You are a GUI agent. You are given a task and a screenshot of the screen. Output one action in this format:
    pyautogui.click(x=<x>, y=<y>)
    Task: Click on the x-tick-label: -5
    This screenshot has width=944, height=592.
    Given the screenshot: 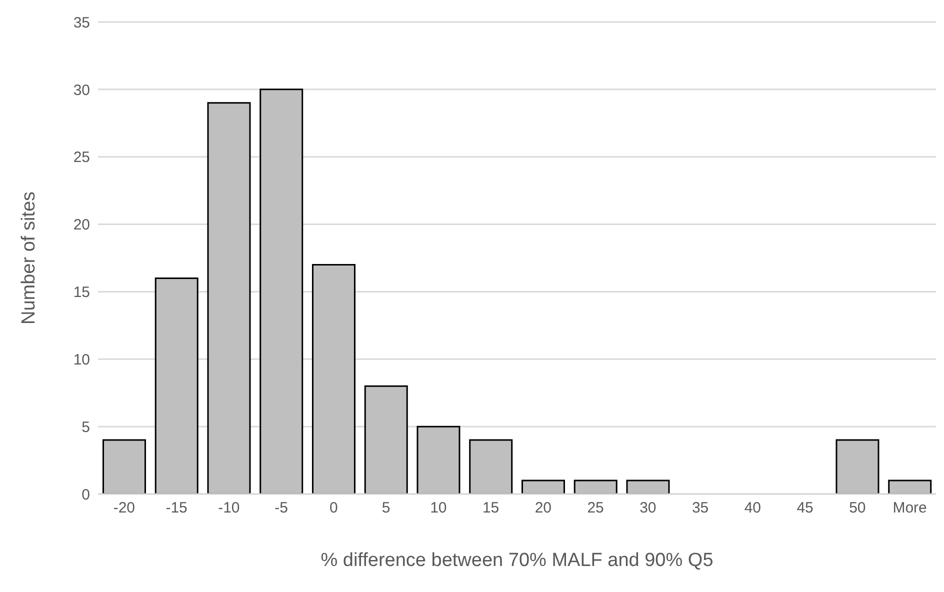 What is the action you would take?
    pyautogui.click(x=281, y=508)
    